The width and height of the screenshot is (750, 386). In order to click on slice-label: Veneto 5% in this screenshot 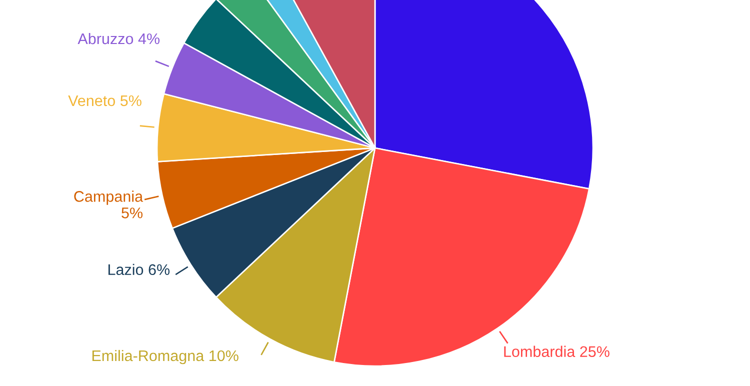, I will do `click(105, 100)`.